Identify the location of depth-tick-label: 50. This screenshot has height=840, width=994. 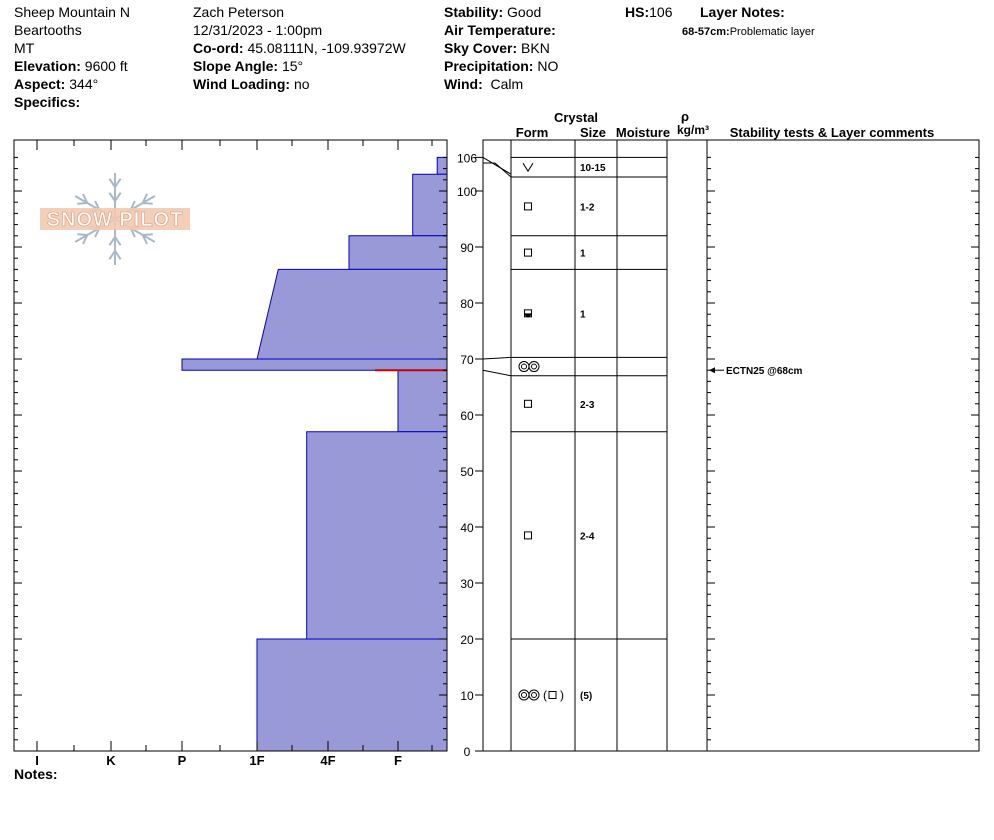
(467, 472).